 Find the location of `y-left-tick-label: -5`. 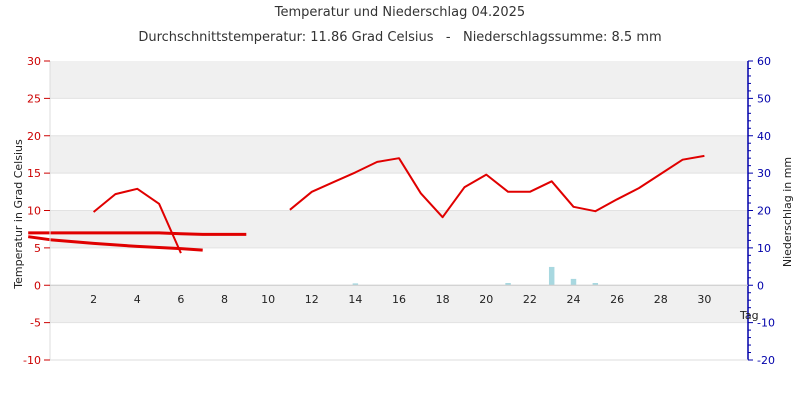

y-left-tick-label: -5 is located at coordinates (35, 323).